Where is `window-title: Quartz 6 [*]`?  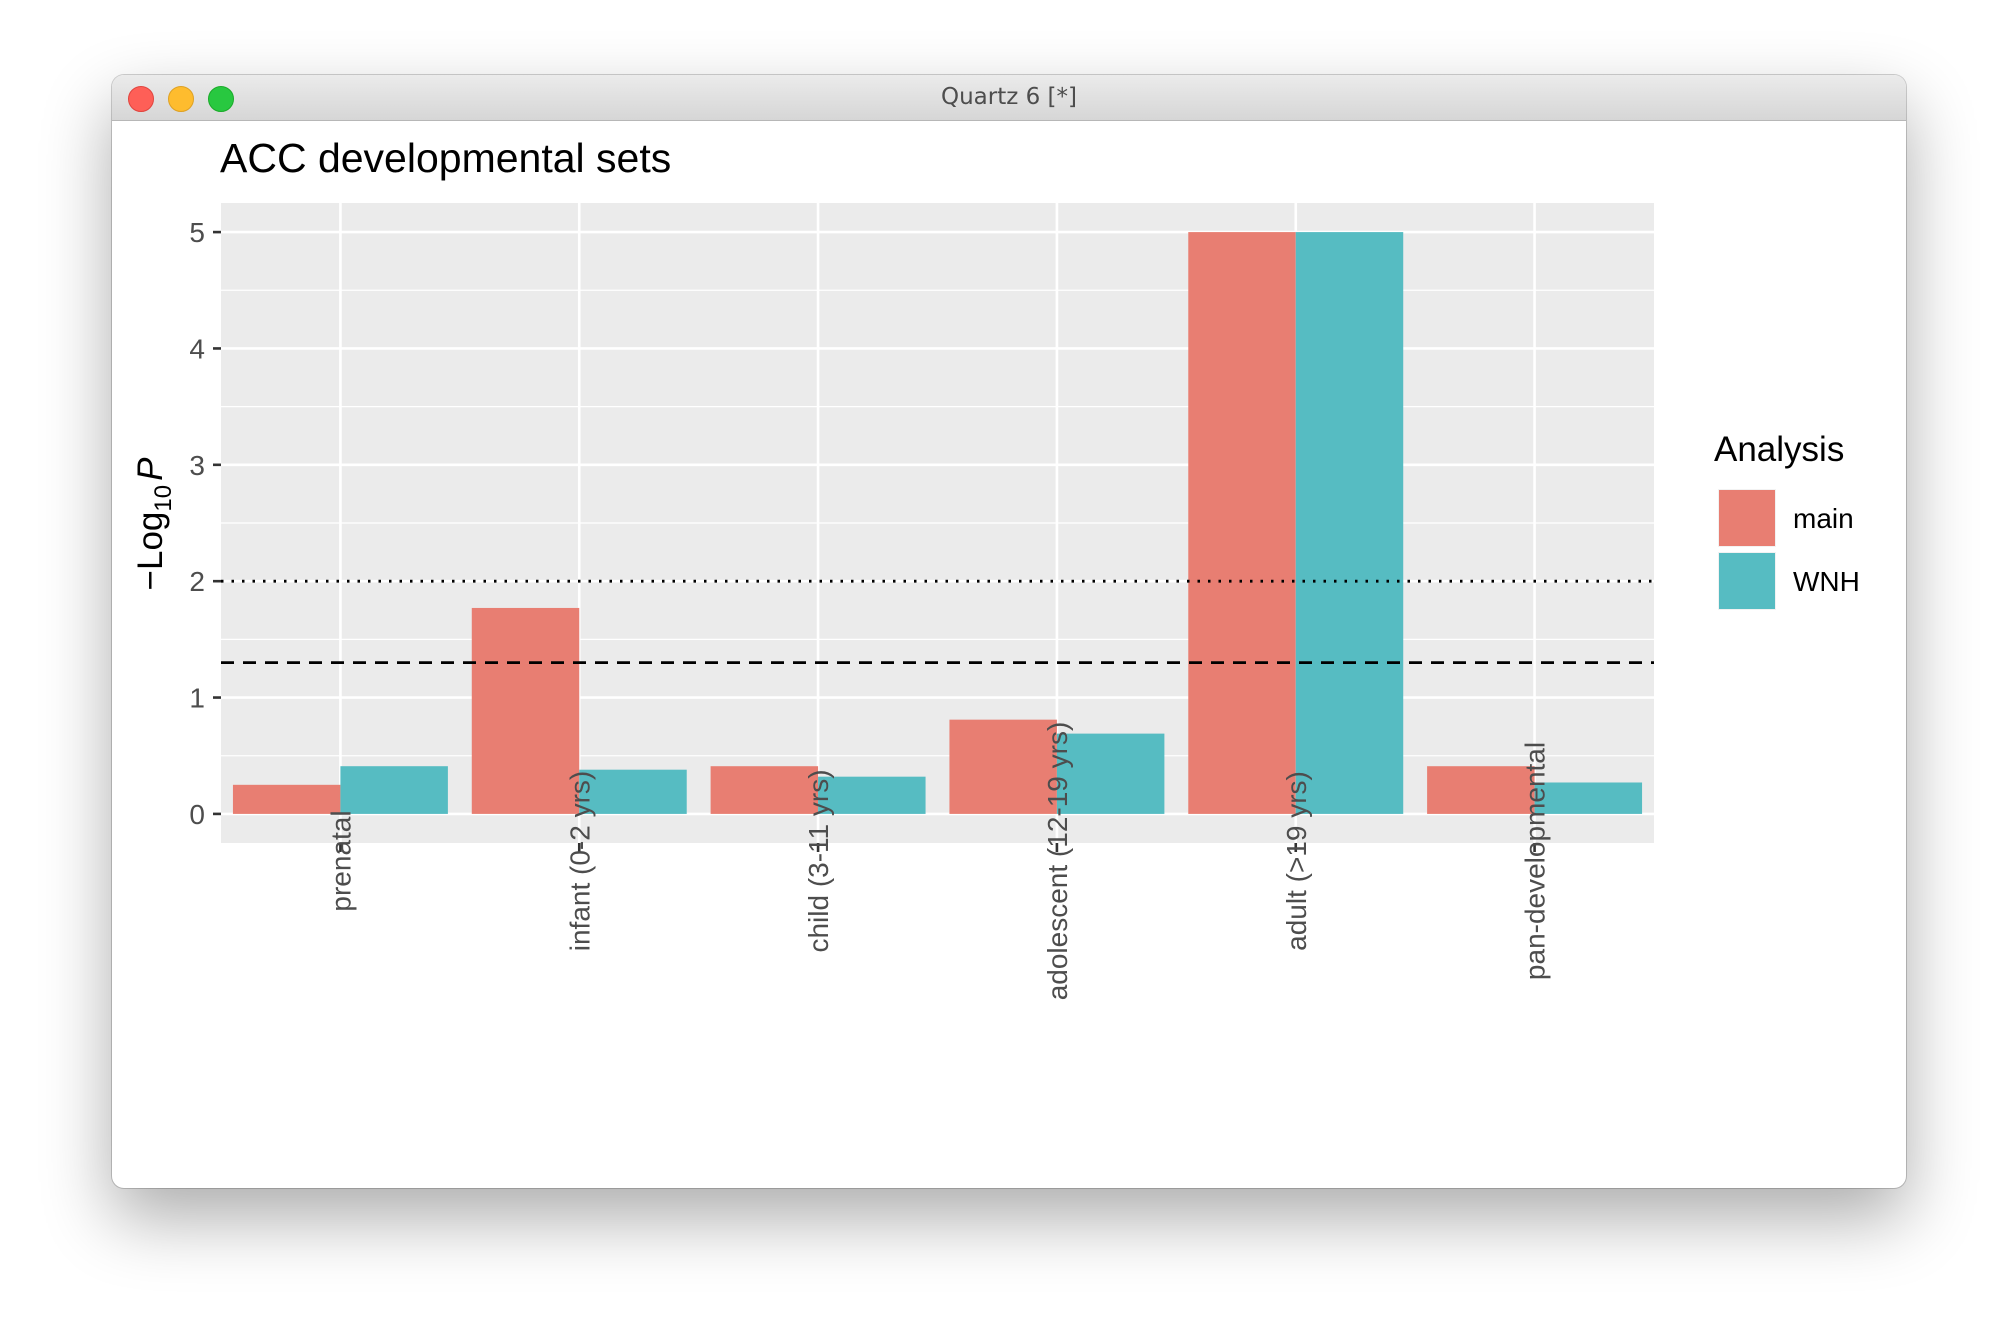 window-title: Quartz 6 [*] is located at coordinates (1009, 97).